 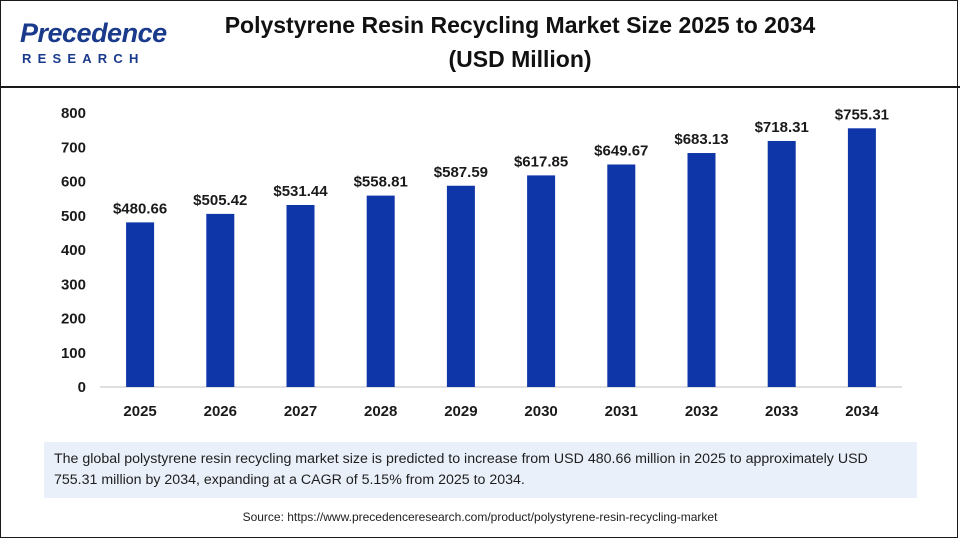 I want to click on x-tick-label: 2027, so click(x=300, y=411).